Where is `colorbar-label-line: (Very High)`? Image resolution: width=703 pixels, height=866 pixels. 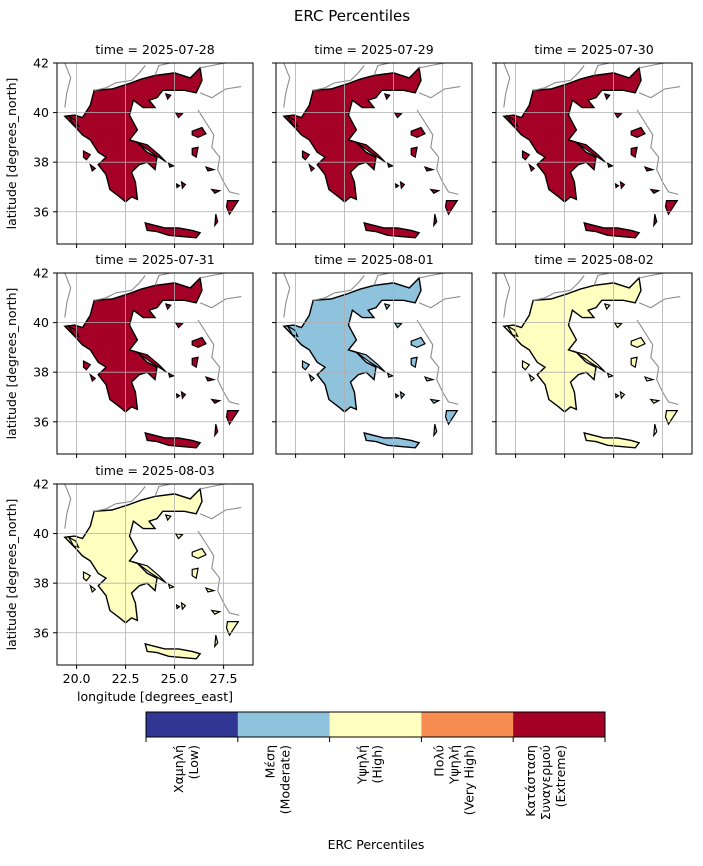 colorbar-label-line: (Very High) is located at coordinates (468, 780).